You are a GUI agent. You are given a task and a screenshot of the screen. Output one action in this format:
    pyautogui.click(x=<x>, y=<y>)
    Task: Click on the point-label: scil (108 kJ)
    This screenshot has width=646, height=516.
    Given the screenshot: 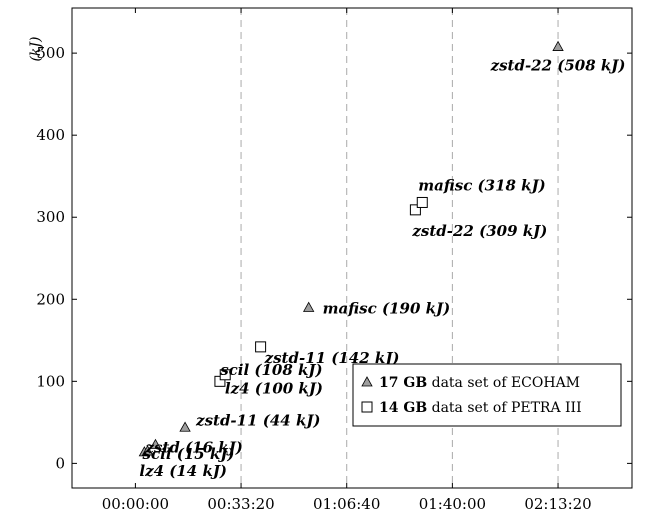 What is the action you would take?
    pyautogui.click(x=271, y=370)
    